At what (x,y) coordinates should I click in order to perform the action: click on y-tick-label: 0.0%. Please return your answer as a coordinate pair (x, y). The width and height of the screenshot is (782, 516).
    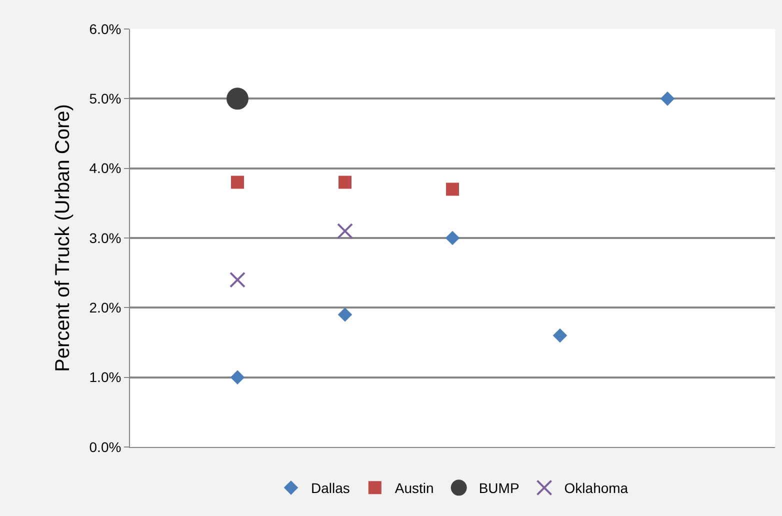
    Looking at the image, I should click on (105, 446).